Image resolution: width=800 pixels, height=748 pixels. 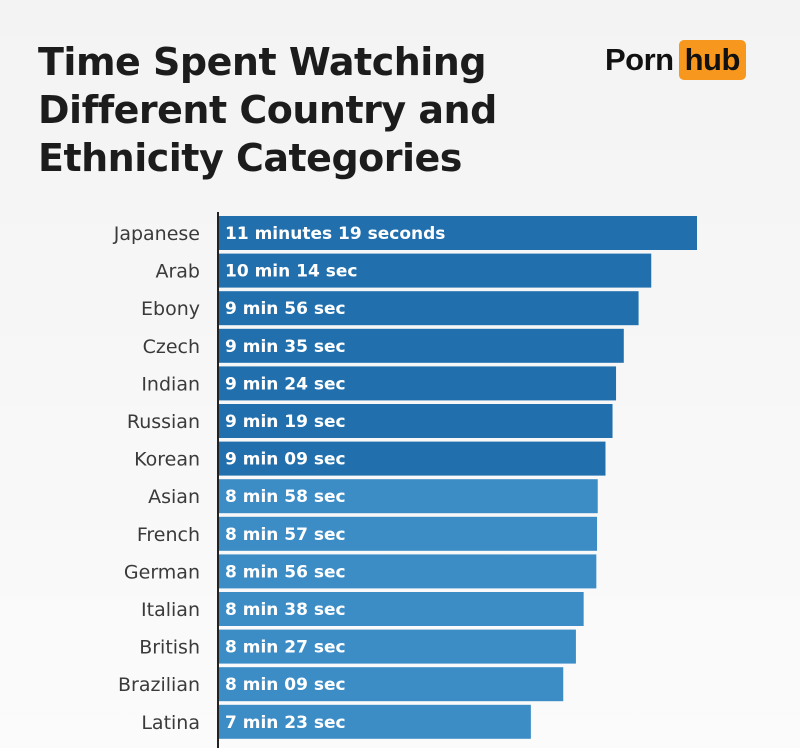 I want to click on bar-indian, so click(x=418, y=383).